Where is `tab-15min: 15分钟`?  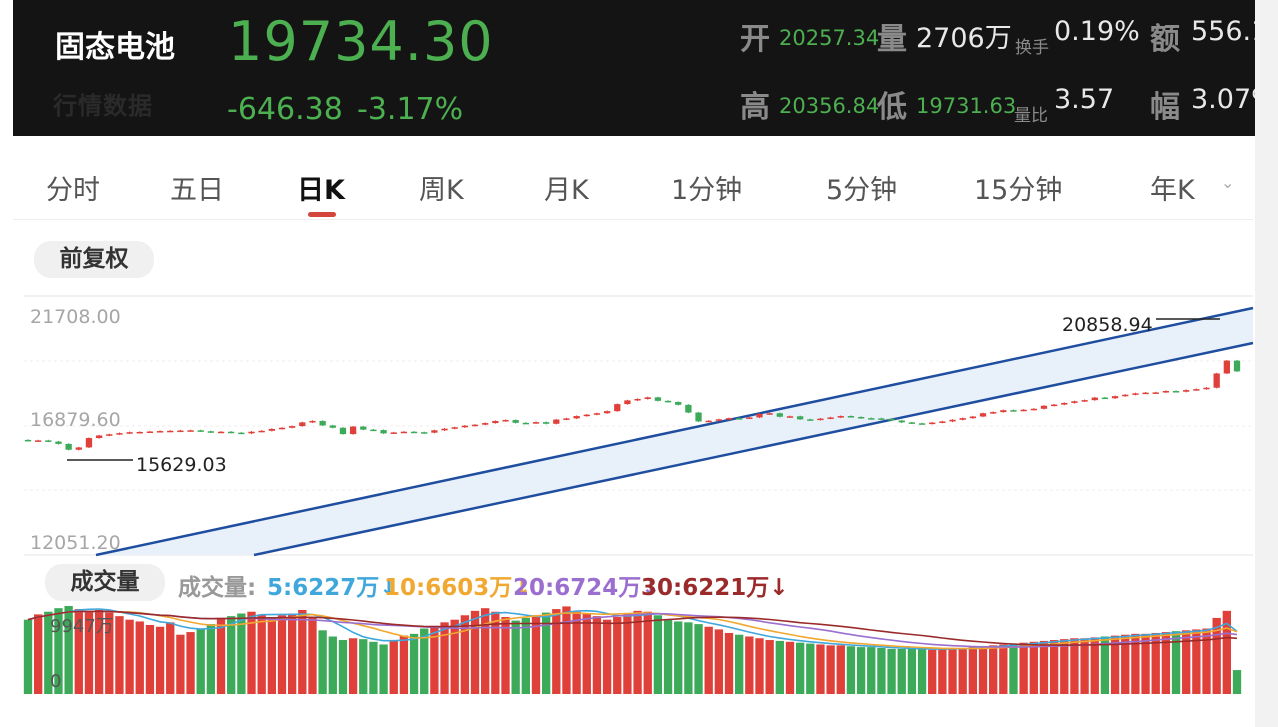
tab-15min: 15分钟 is located at coordinates (1018, 190).